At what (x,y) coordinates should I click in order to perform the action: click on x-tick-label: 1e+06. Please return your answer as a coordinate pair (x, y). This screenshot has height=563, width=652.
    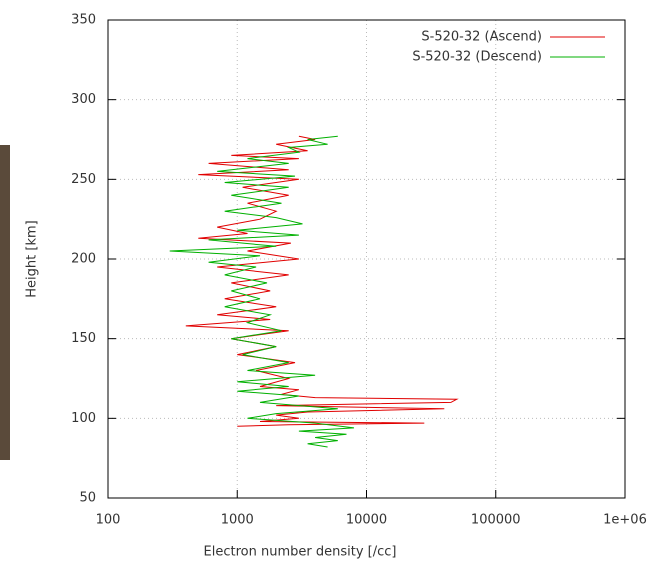
    Looking at the image, I should click on (625, 520).